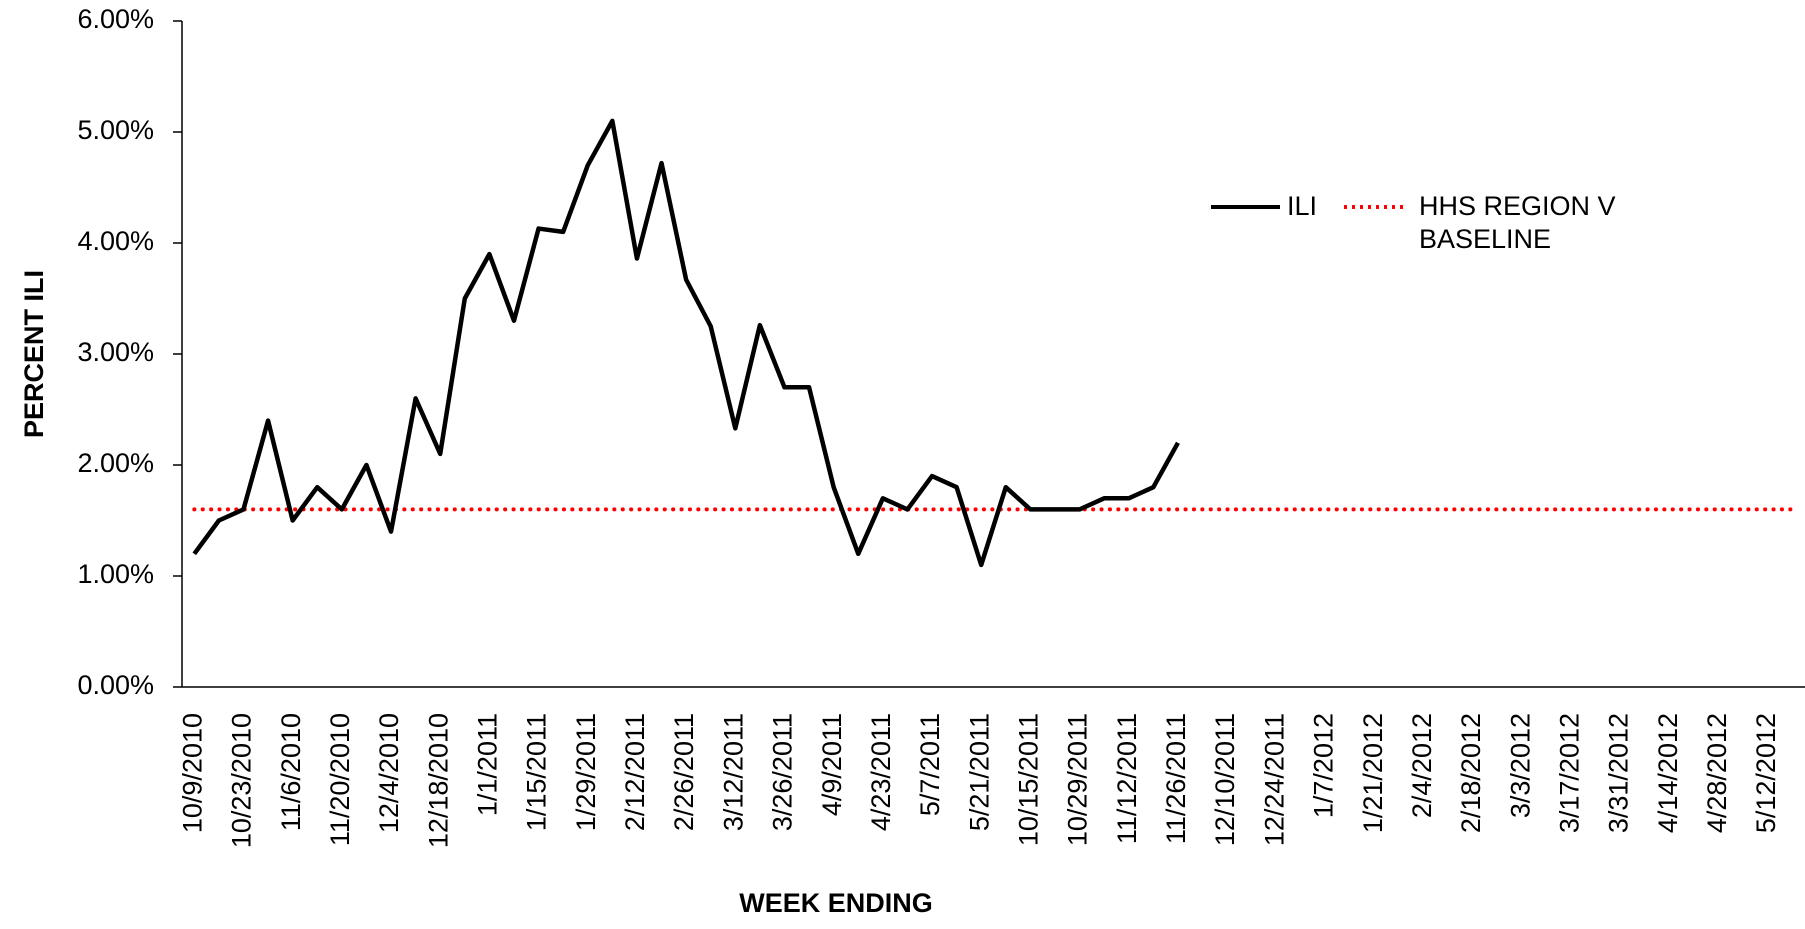 The image size is (1805, 929). What do you see at coordinates (537, 772) in the screenshot?
I see `x-tick-label: 1/15/2011` at bounding box center [537, 772].